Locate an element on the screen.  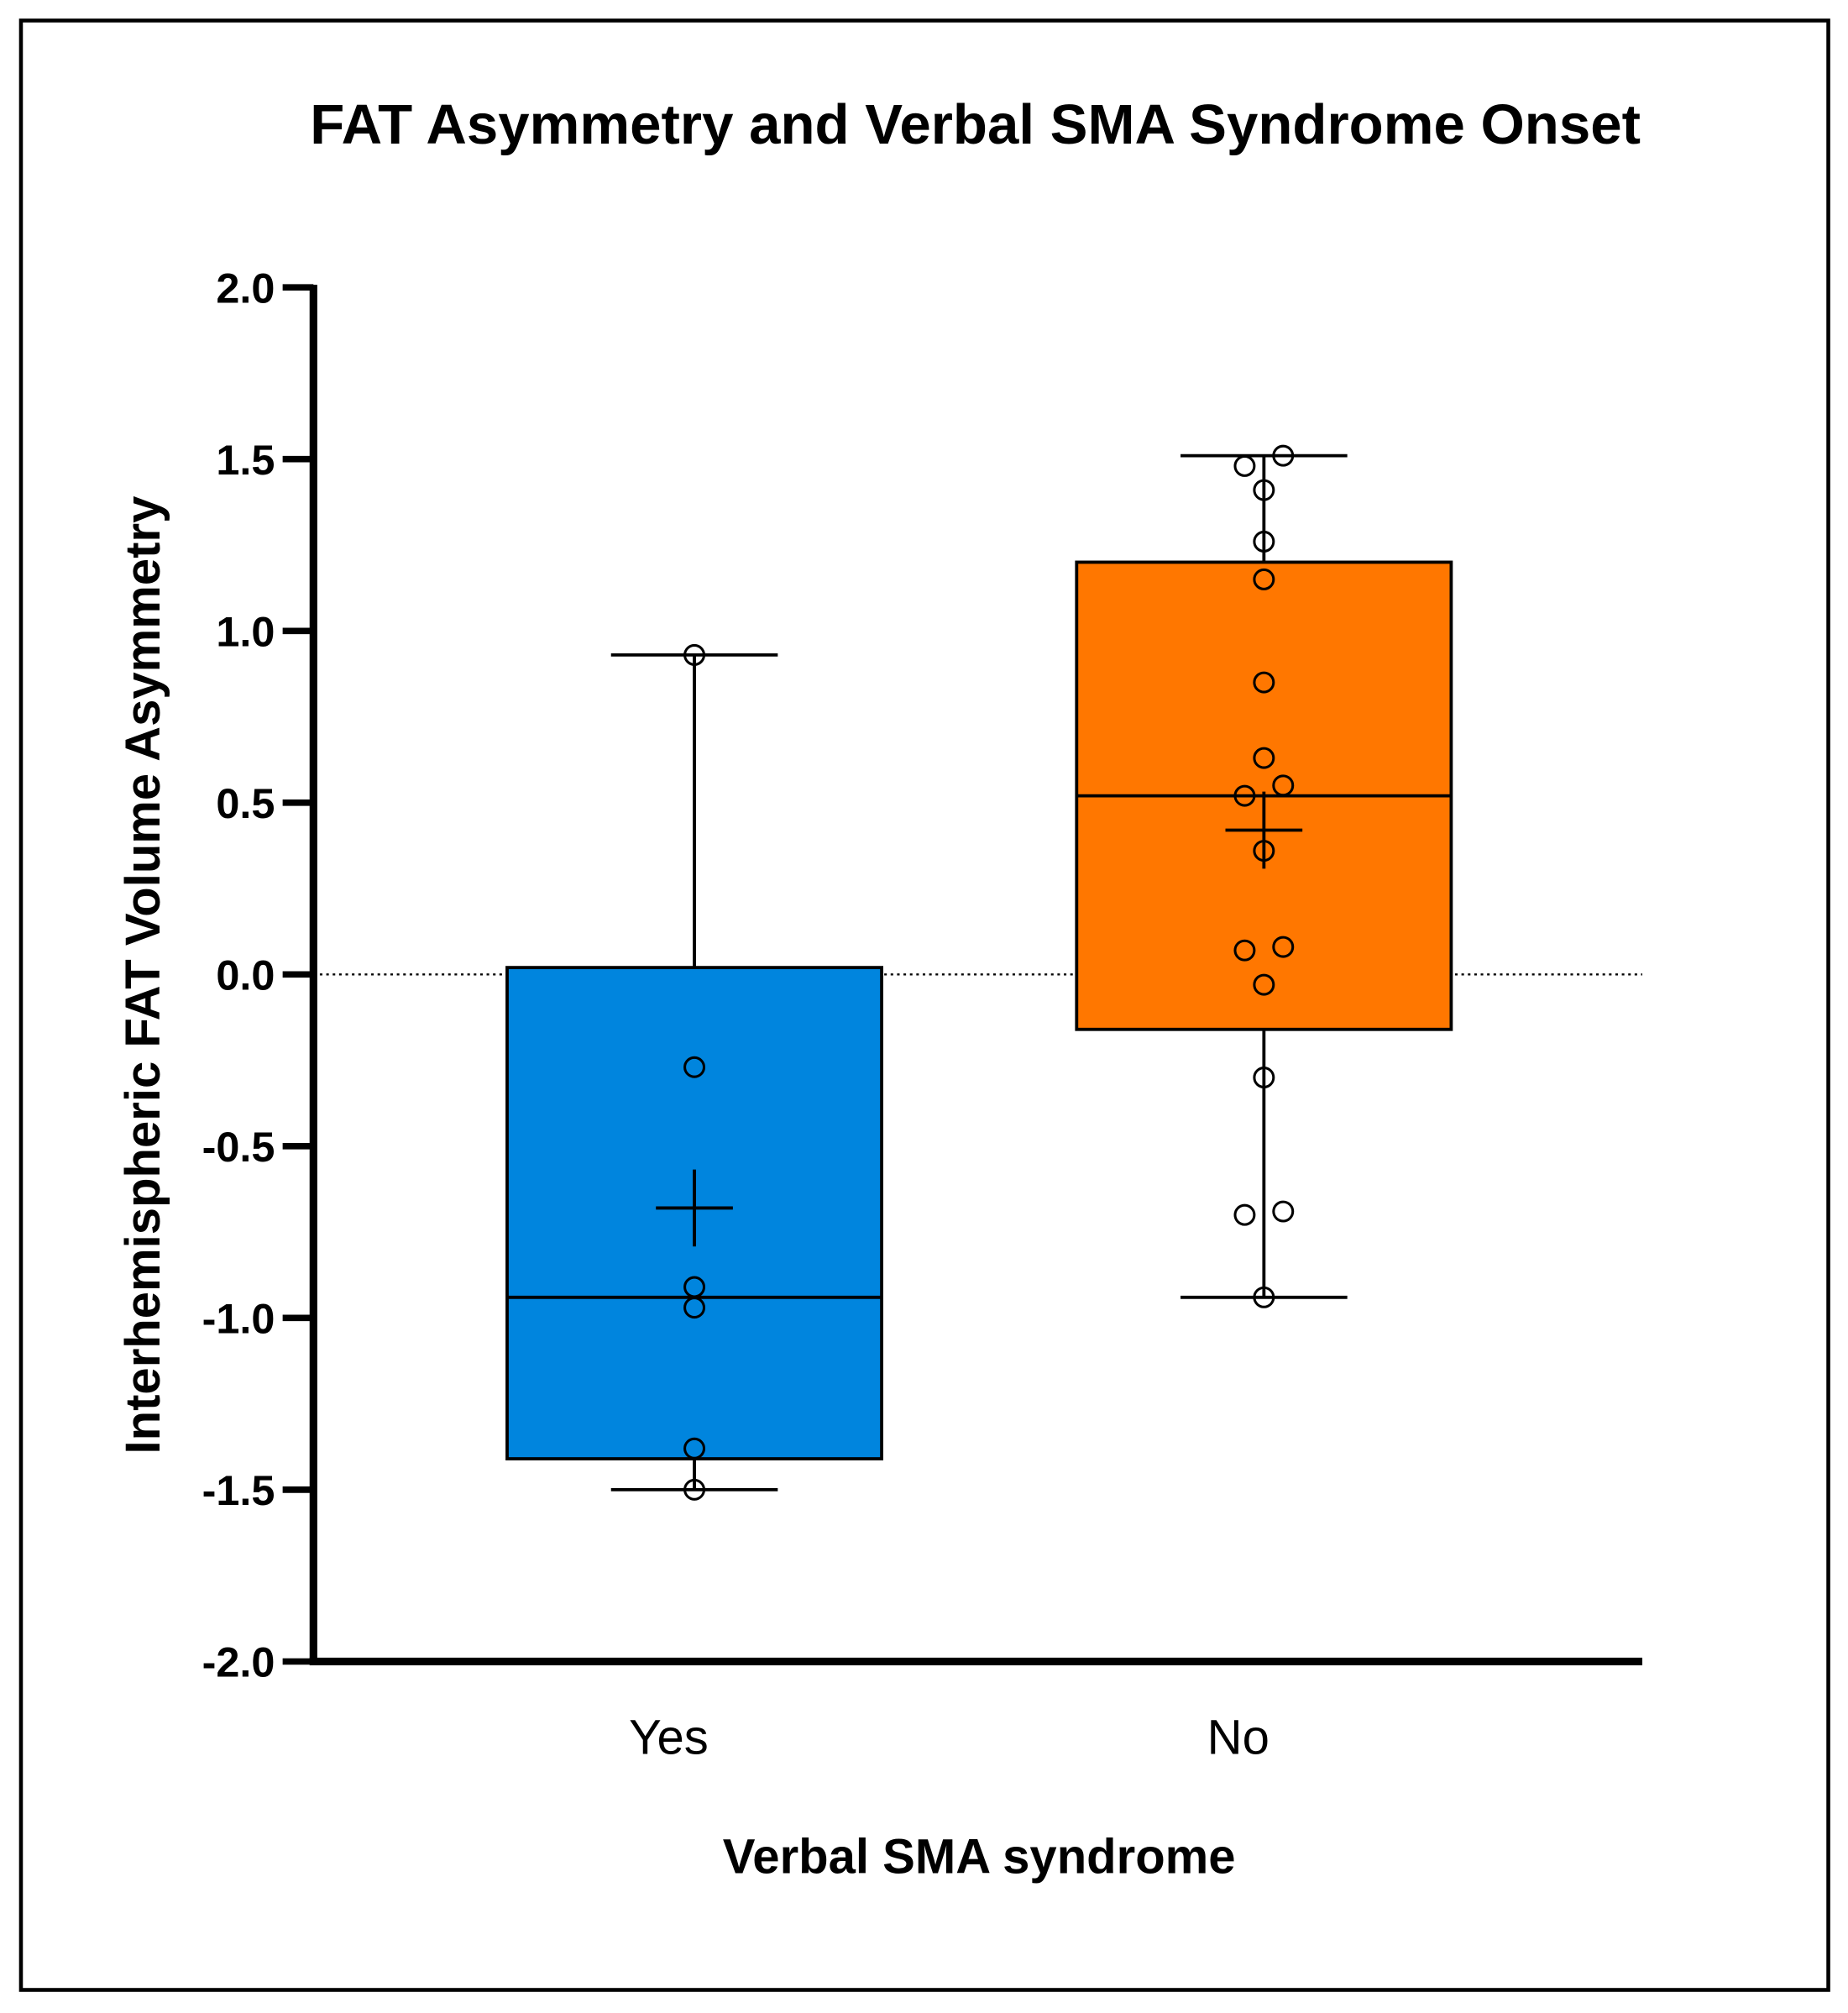
y-tick-label: -1.0 is located at coordinates (238, 1319).